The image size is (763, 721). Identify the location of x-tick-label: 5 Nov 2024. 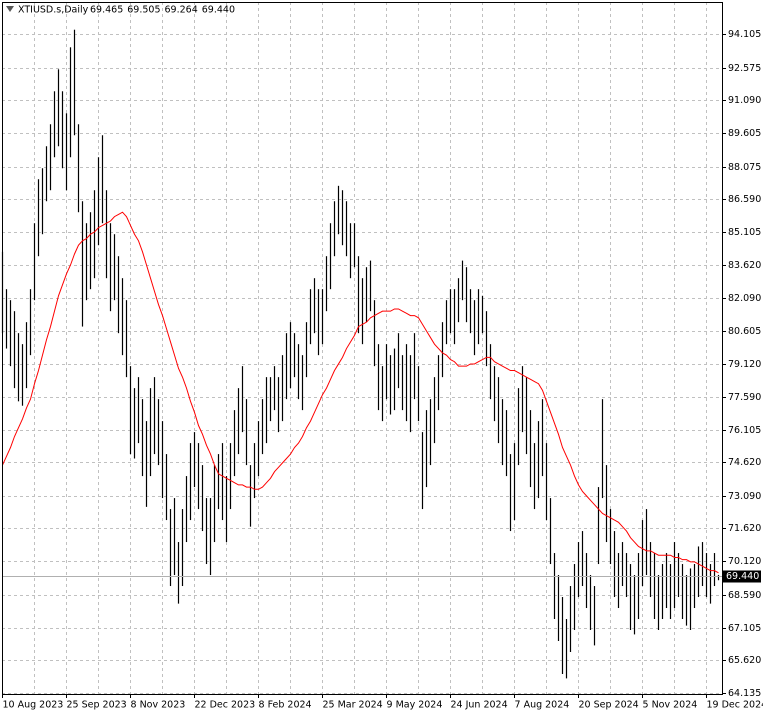
(670, 705).